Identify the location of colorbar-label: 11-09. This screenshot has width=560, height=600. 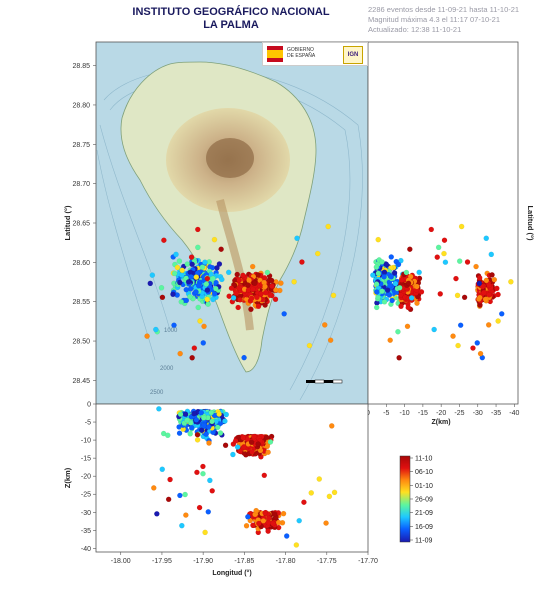
(423, 541).